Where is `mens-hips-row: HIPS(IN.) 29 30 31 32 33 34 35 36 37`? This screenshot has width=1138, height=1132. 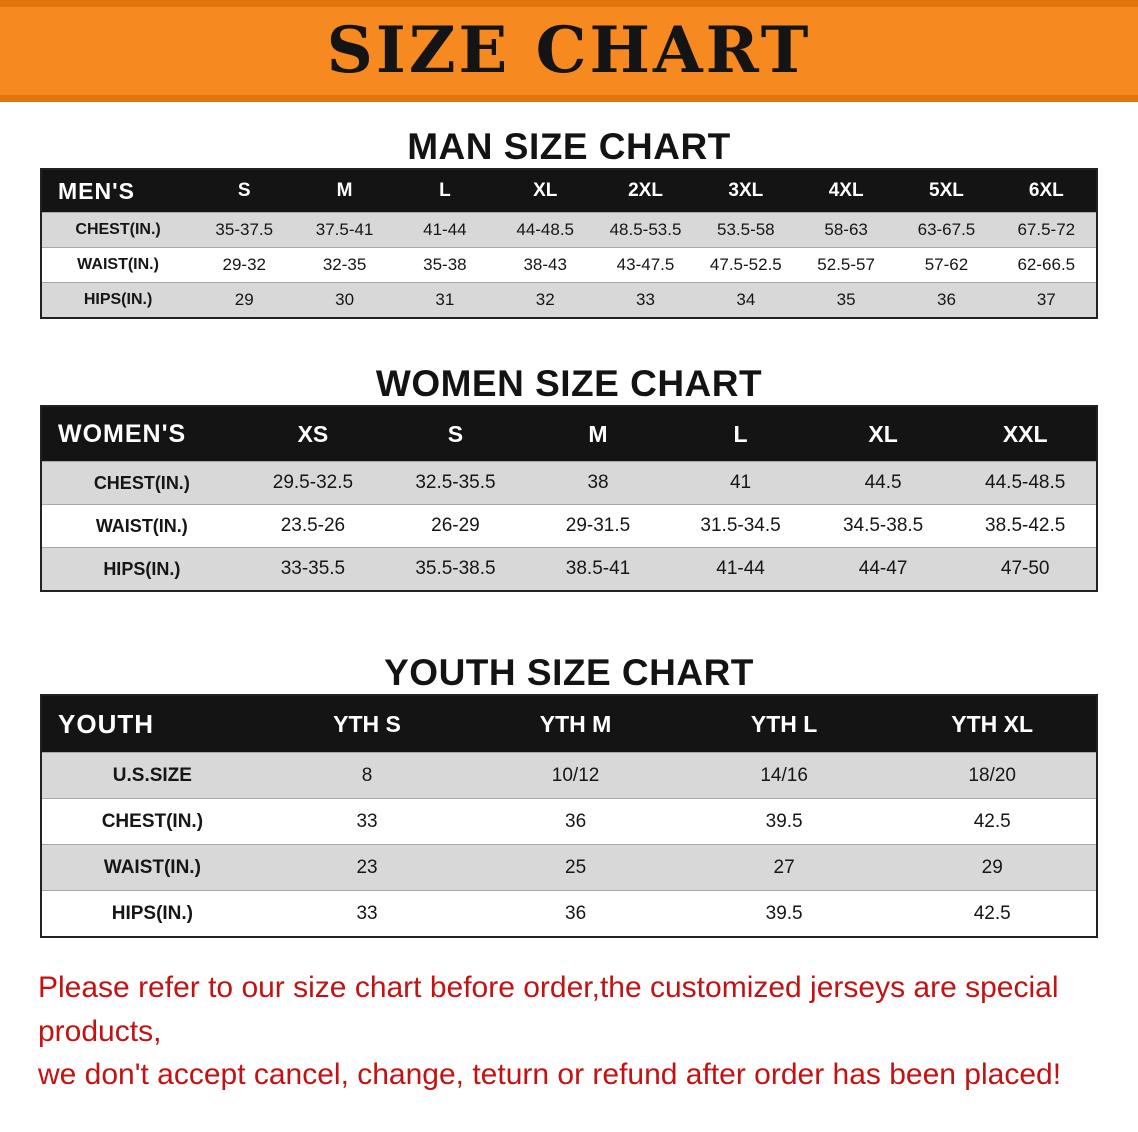
mens-hips-row: HIPS(IN.) 29 30 31 32 33 34 35 36 37 is located at coordinates (569, 300).